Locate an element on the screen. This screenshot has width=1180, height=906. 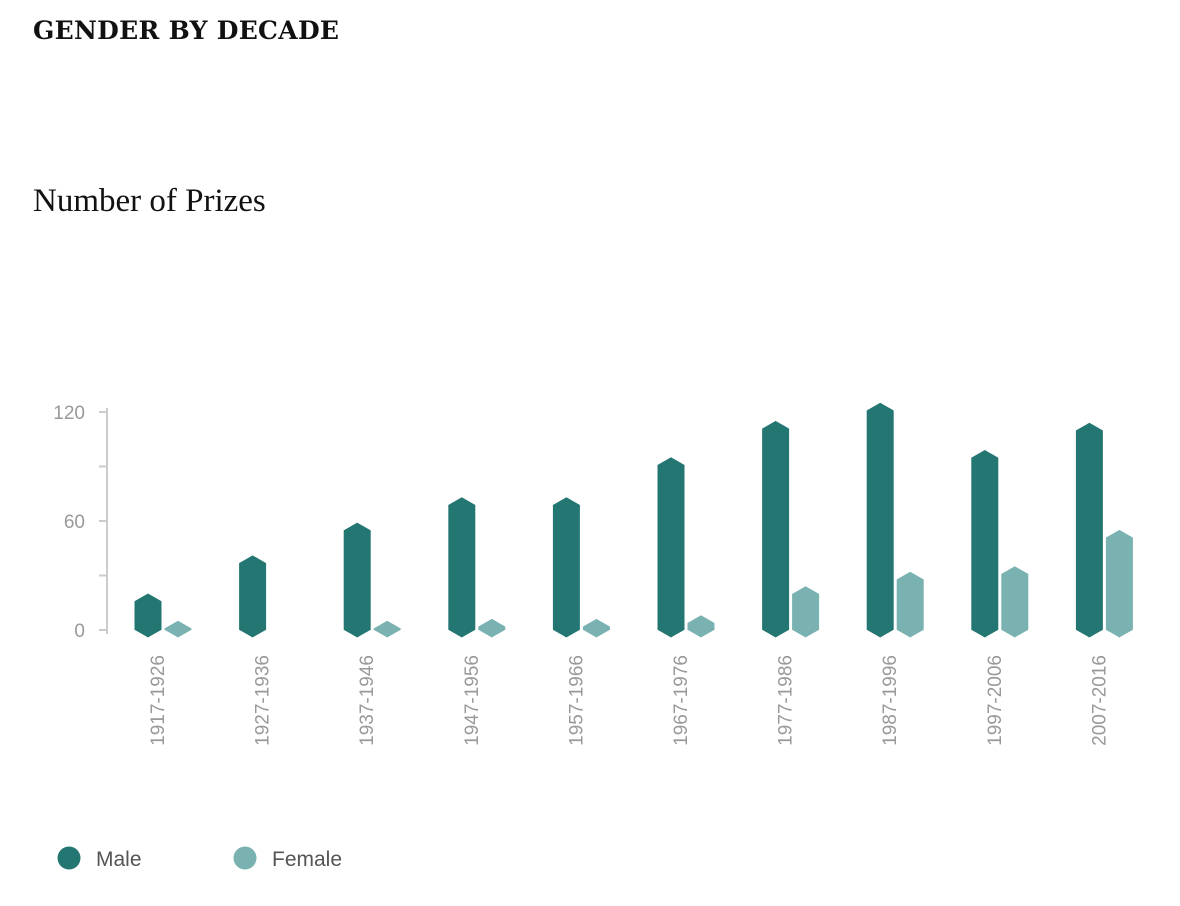
x-tick-label: 1997-2006 is located at coordinates (995, 700).